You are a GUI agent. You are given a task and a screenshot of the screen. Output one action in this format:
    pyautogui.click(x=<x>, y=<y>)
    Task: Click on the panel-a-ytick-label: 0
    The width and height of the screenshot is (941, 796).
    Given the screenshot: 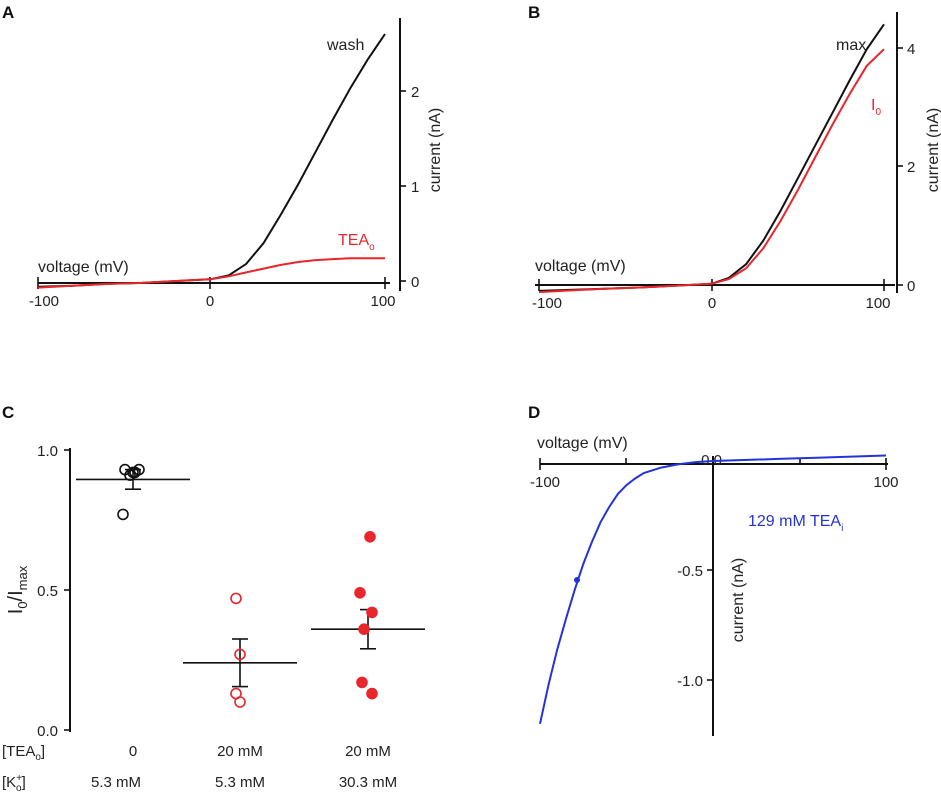 What is the action you would take?
    pyautogui.click(x=415, y=282)
    